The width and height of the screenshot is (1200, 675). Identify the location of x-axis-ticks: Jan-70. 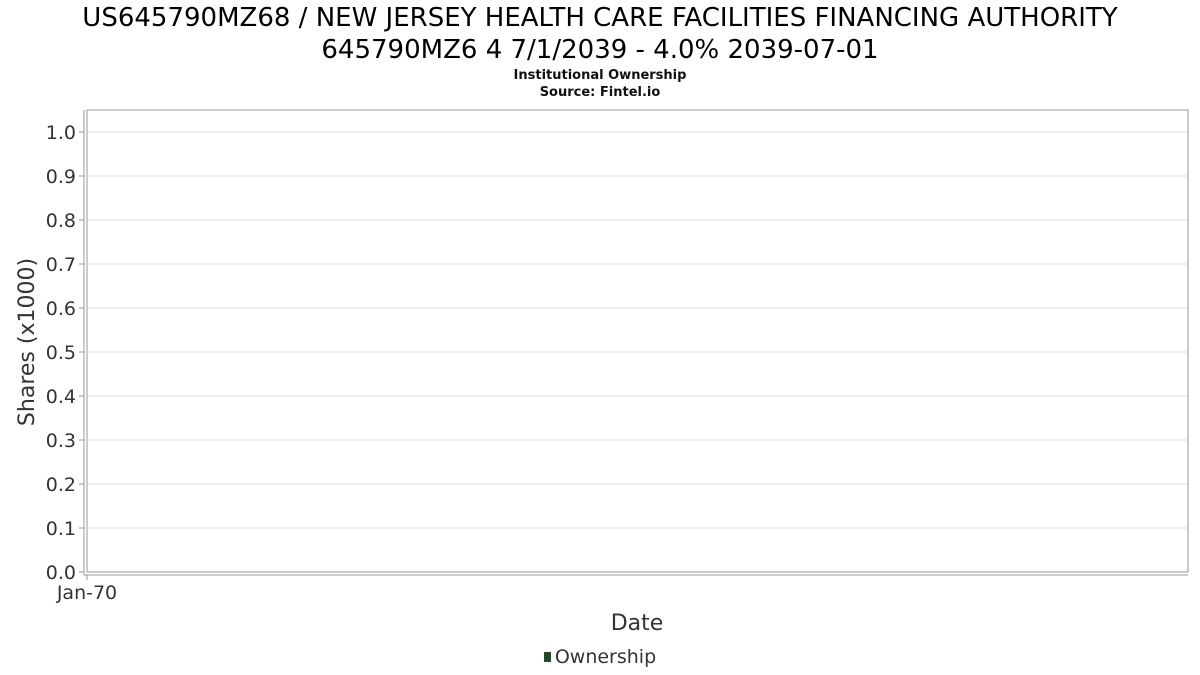
(86, 589).